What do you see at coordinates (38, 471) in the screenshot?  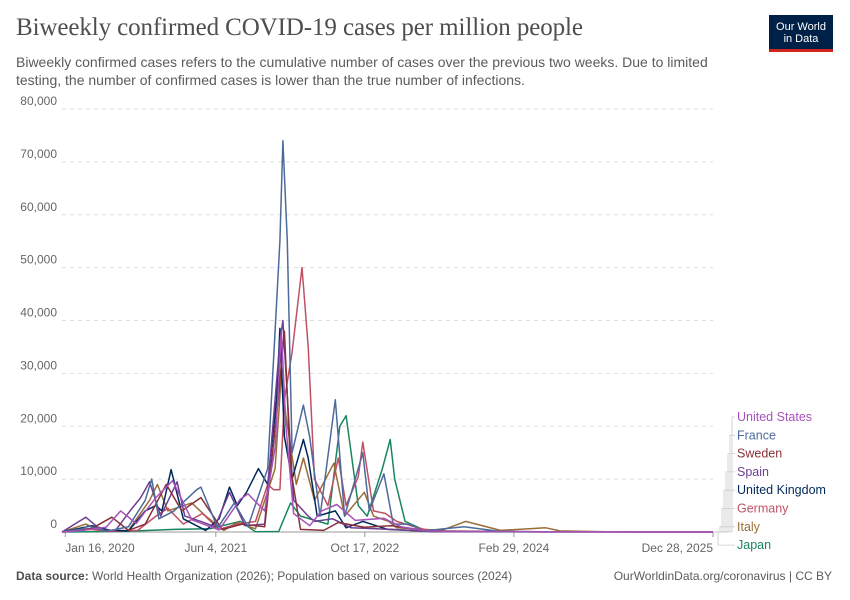 I see `y-tick-label: 10,000` at bounding box center [38, 471].